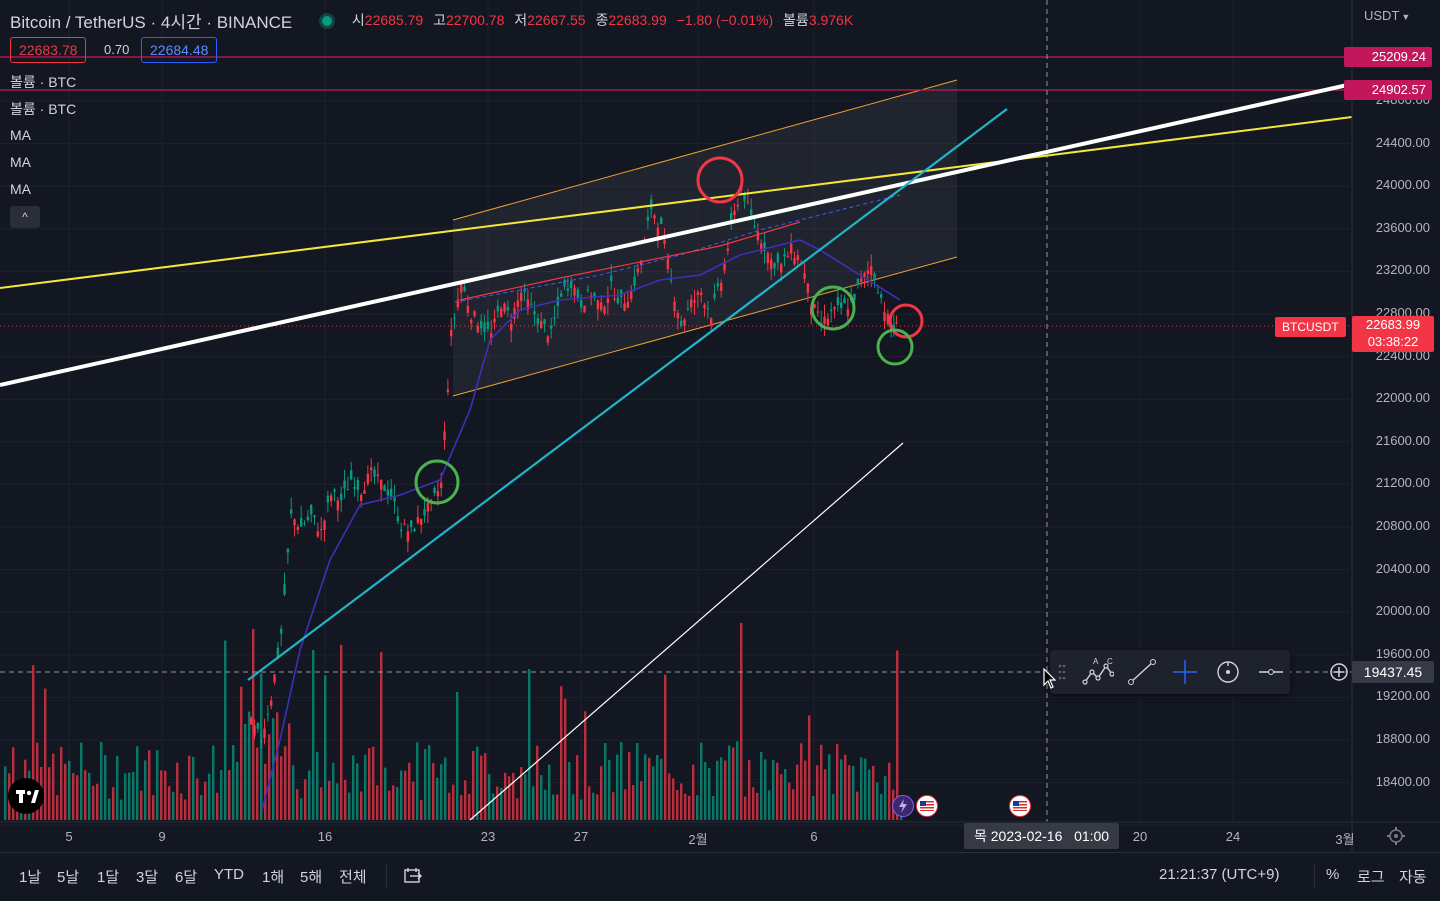 The image size is (1440, 901). I want to click on goto-date-icon, so click(413, 876).